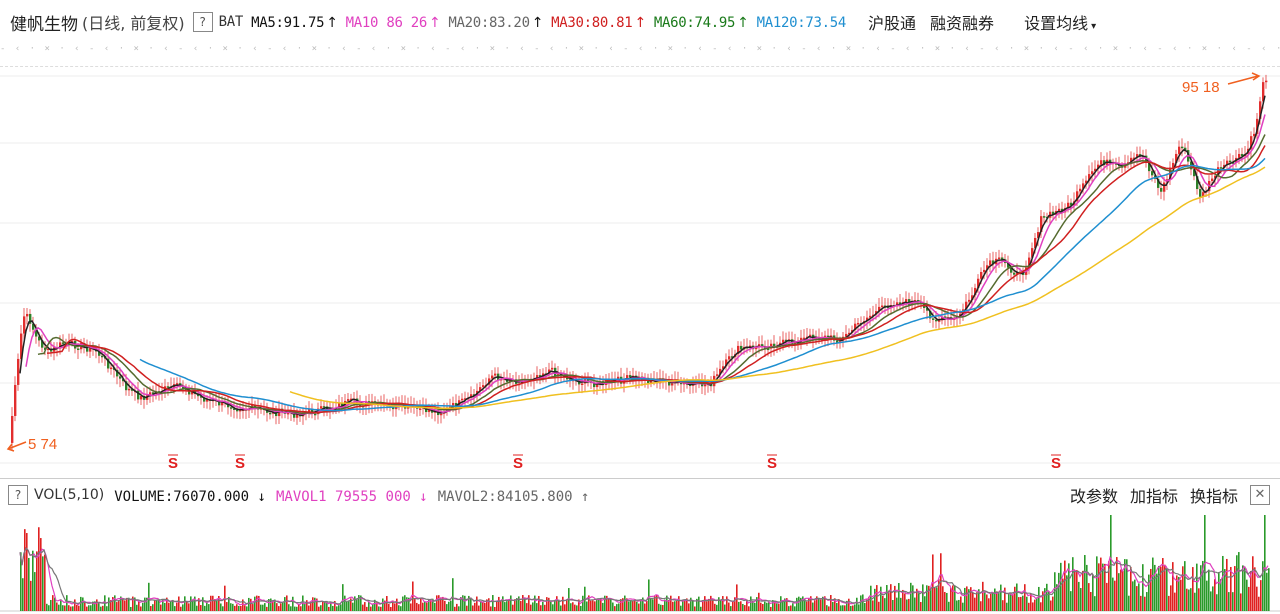  I want to click on volume-indicator-label: VOL(5,10), so click(69, 495).